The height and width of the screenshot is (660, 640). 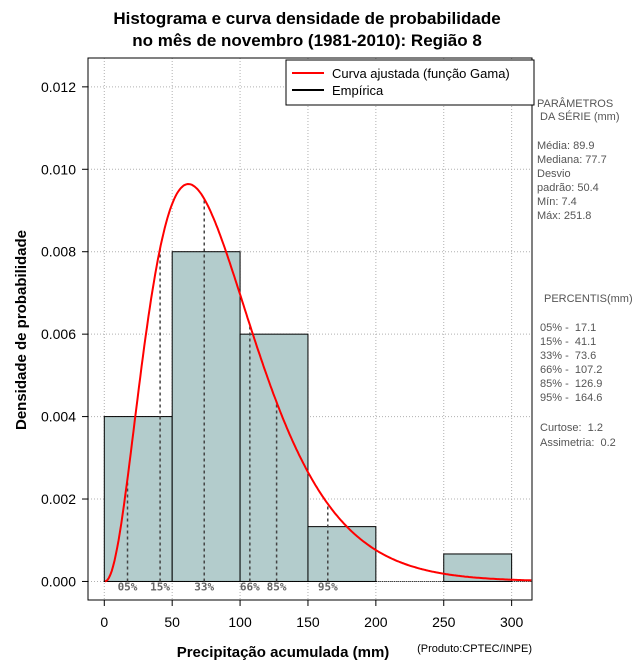 I want to click on params-header-line2: DA SÉRIE (mm), so click(x=578, y=116).